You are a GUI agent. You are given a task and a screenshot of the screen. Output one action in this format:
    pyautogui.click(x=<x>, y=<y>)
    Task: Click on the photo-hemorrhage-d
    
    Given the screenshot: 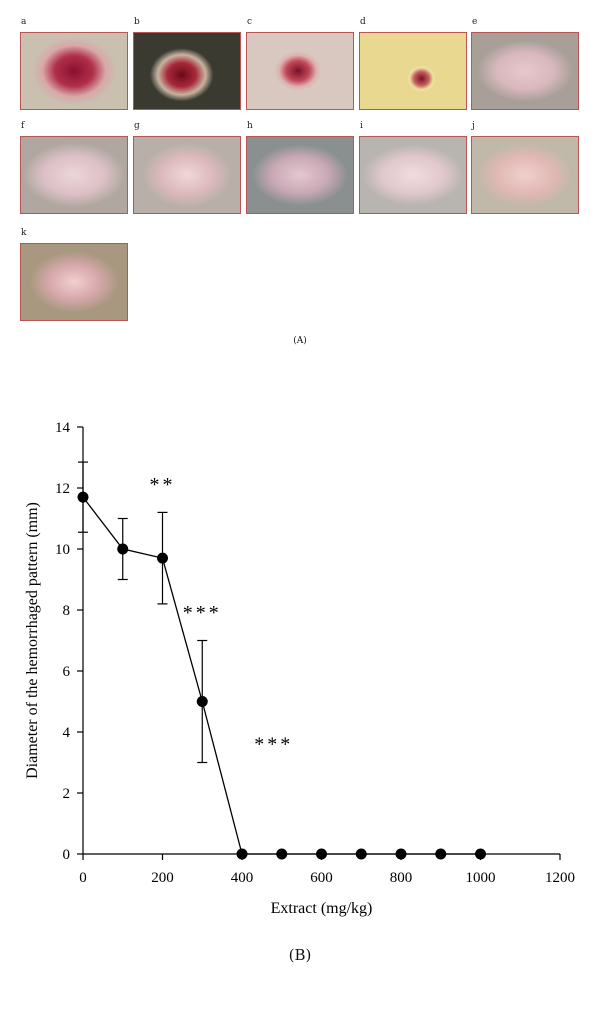 What is the action you would take?
    pyautogui.click(x=413, y=71)
    